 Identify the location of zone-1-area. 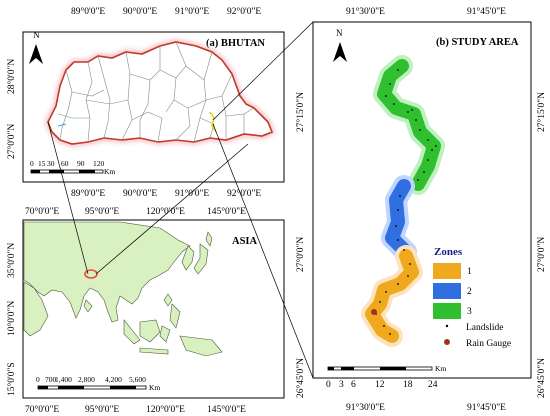
(392, 296).